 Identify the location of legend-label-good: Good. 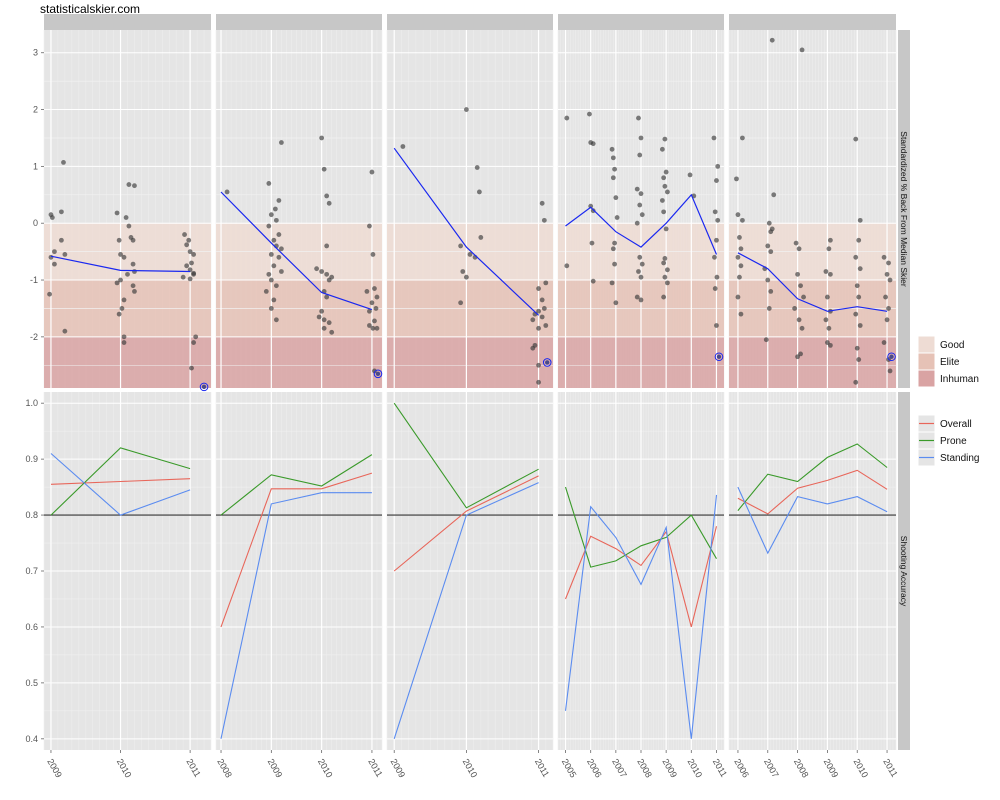
(952, 345).